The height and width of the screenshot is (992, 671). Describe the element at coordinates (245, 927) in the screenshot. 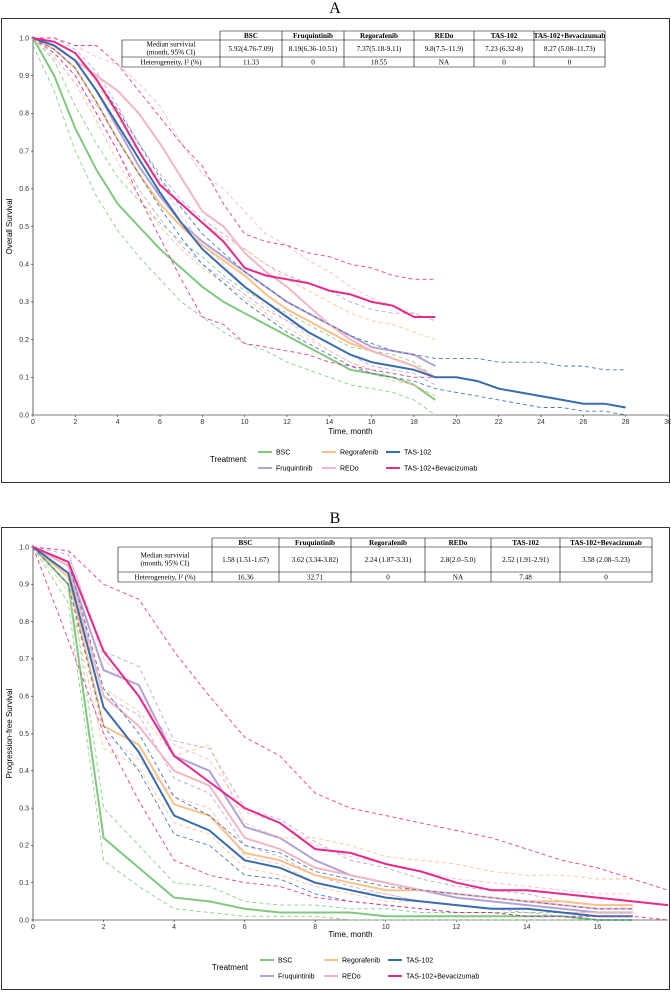

I see `x-tick-label: 6` at that location.